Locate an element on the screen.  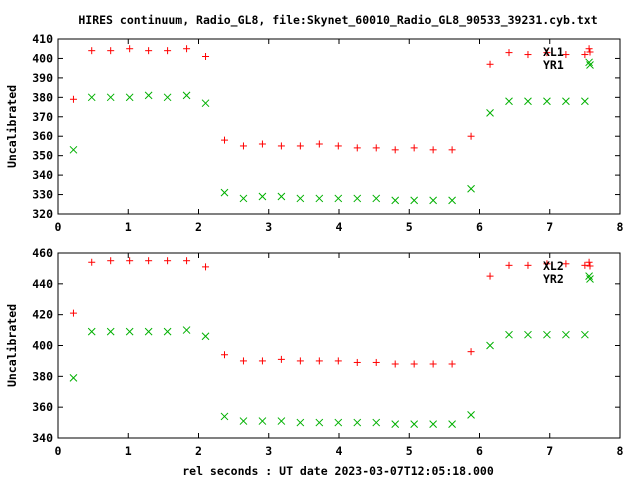
x-tick-label: 5 is located at coordinates (409, 451).